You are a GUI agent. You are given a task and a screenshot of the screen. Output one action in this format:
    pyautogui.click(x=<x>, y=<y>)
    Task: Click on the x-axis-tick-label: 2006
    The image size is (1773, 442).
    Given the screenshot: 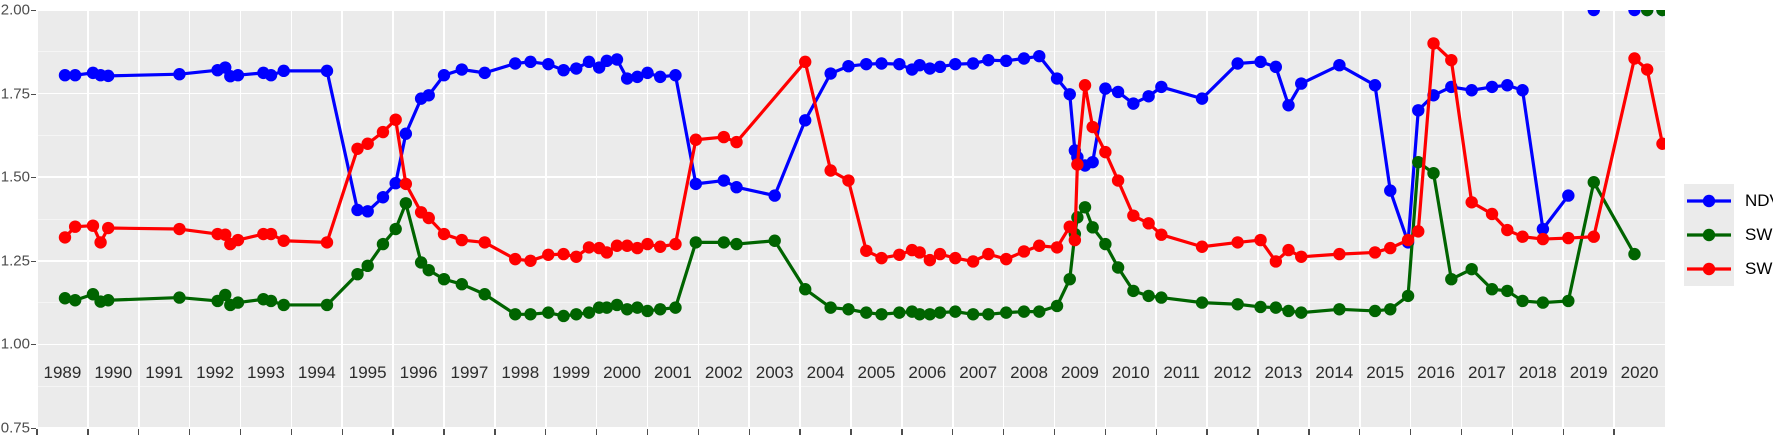 What is the action you would take?
    pyautogui.click(x=927, y=372)
    